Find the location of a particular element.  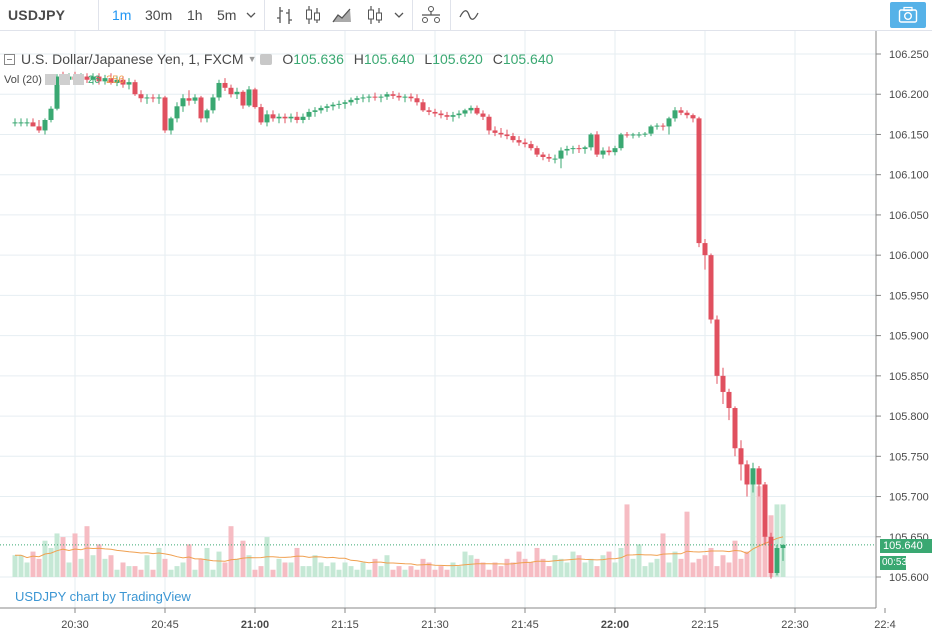

tradingview-watermark: USDJPY chart by TradingView is located at coordinates (103, 596).